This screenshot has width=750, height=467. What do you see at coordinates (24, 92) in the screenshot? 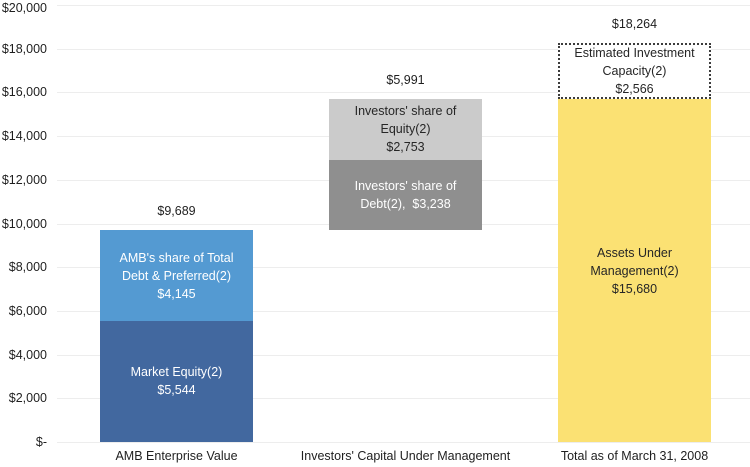
I see `y-axis-tick-label: $16,000` at bounding box center [24, 92].